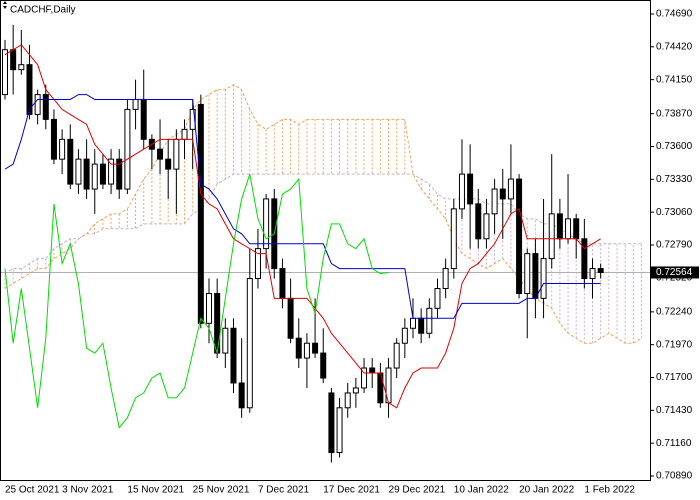 Image resolution: width=700 pixels, height=500 pixels. What do you see at coordinates (674, 311) in the screenshot?
I see `y-tick-label: 0.72240` at bounding box center [674, 311].